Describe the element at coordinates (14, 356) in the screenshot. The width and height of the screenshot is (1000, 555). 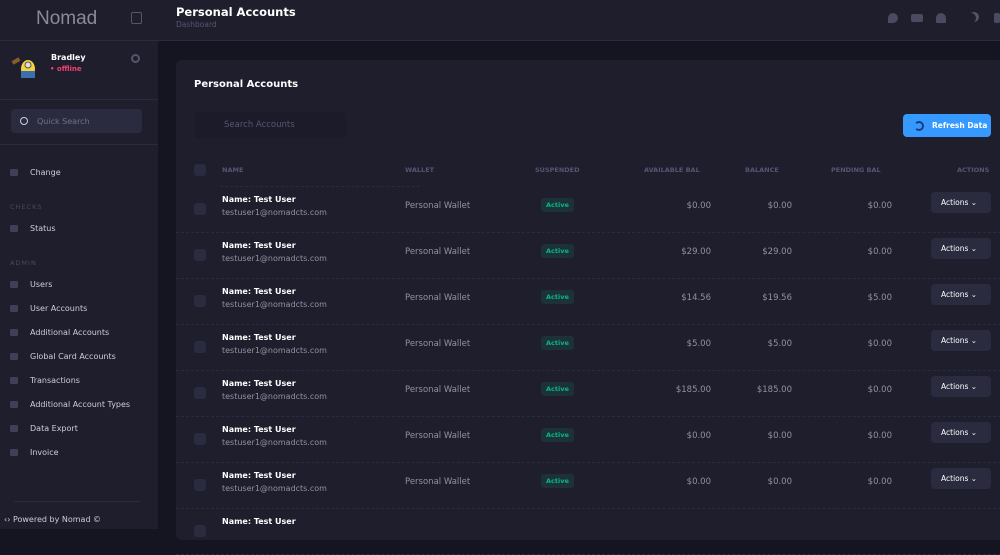
I see `card-icon` at that location.